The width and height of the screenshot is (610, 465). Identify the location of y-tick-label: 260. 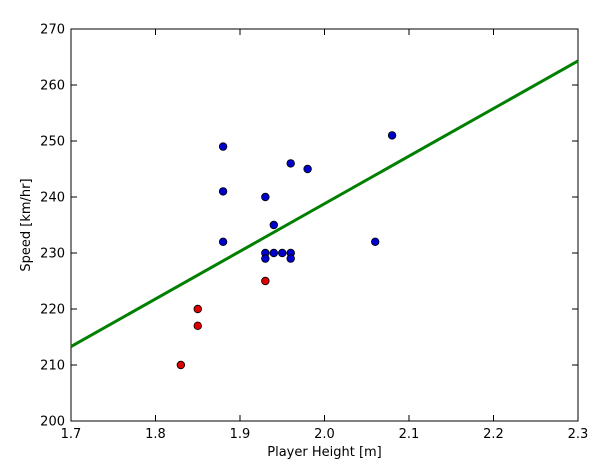
(52, 86).